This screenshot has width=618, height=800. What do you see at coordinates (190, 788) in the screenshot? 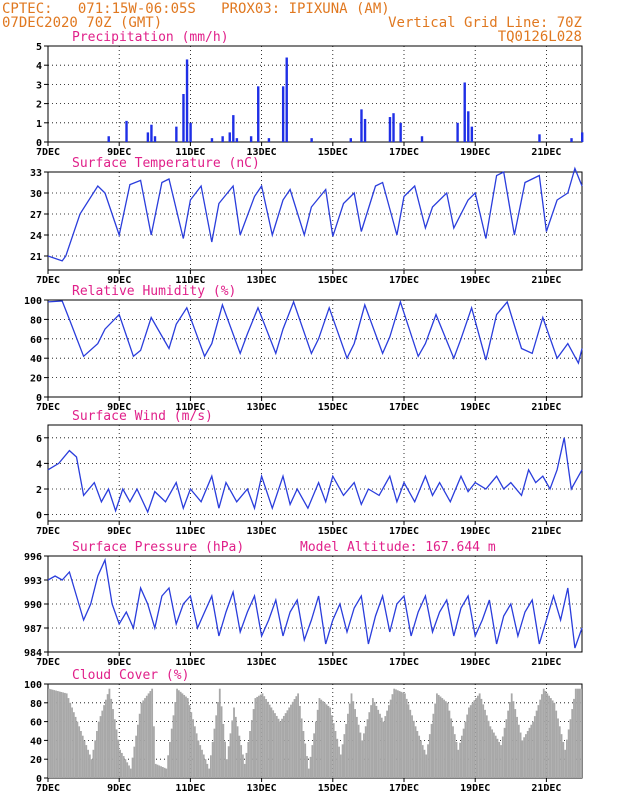
I see `x-tick-label: 11DEC` at bounding box center [190, 788].